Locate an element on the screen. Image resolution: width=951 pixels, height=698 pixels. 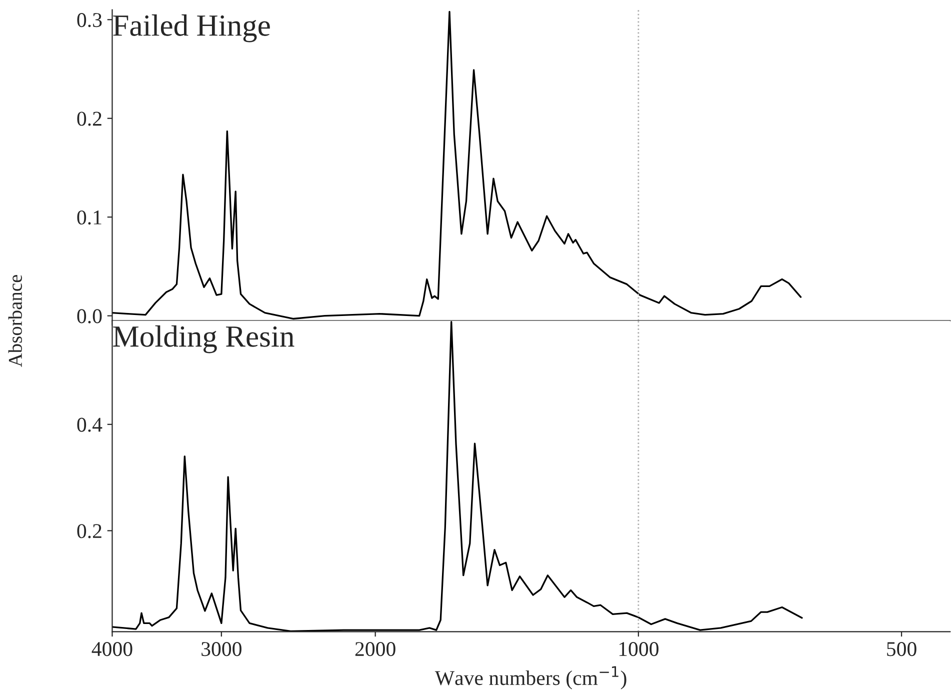
y-axis-title: Absorbance is located at coordinates (15, 320).